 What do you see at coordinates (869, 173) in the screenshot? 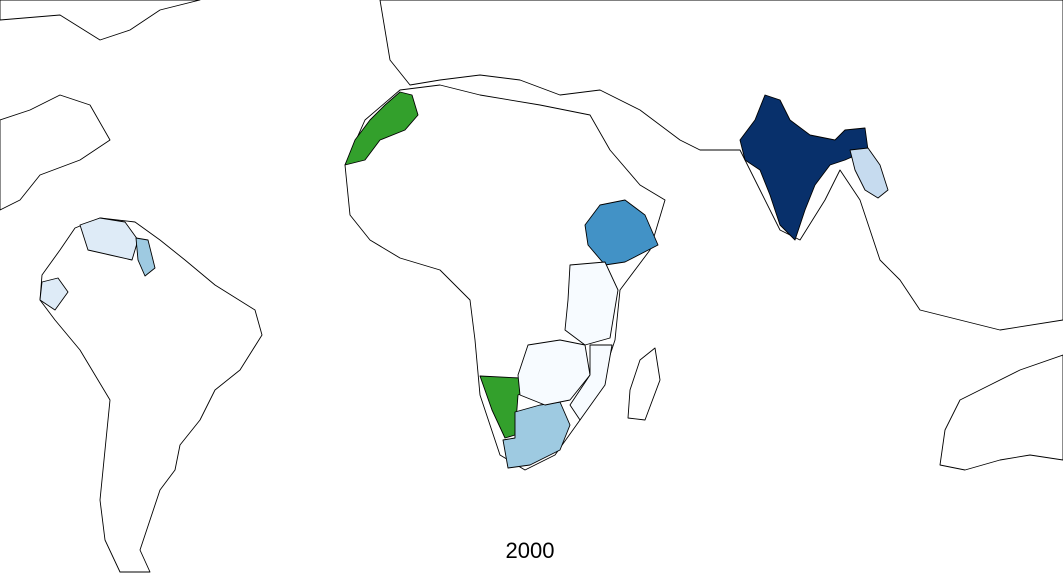
I see `region-light-blue-east` at bounding box center [869, 173].